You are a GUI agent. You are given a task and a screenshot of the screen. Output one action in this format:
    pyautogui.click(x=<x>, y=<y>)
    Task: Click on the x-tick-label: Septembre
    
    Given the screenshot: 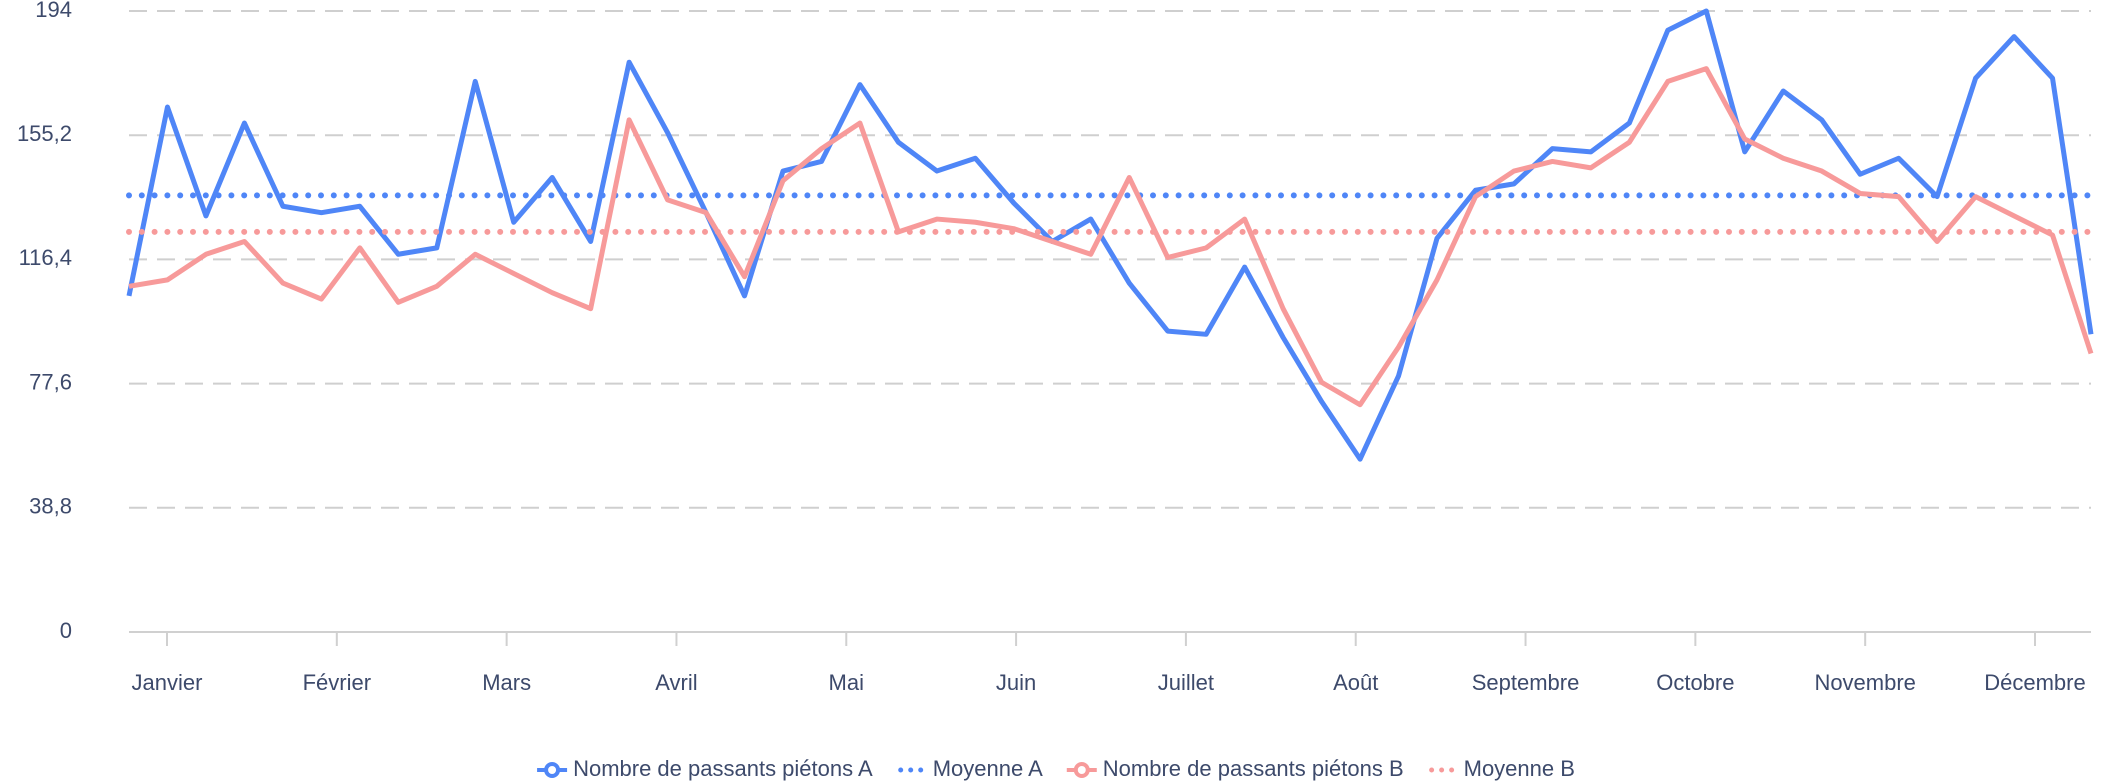 What is the action you would take?
    pyautogui.click(x=1526, y=682)
    